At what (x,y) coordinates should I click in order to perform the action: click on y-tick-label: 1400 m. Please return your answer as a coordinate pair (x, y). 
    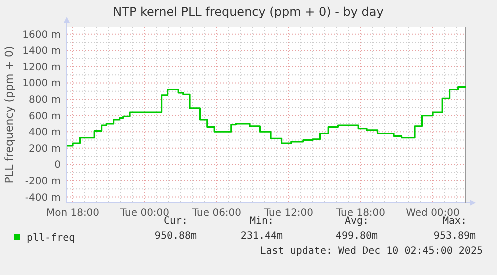
    Looking at the image, I should click on (41, 52).